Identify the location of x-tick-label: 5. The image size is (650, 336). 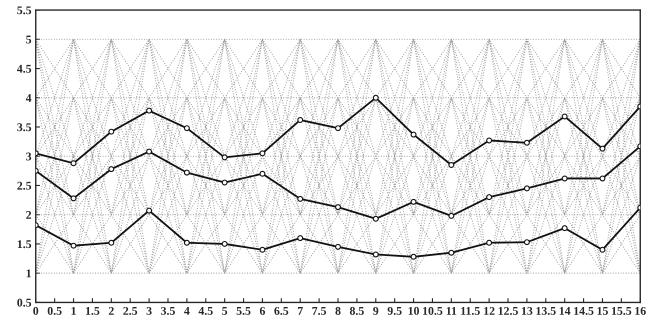
(225, 311).